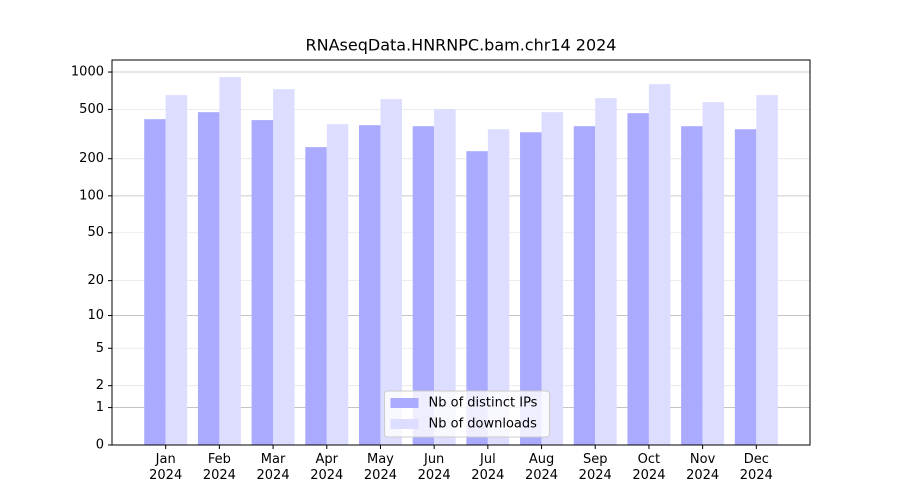 This screenshot has width=900, height=500. What do you see at coordinates (91, 195) in the screenshot?
I see `y-tick-label: 100` at bounding box center [91, 195].